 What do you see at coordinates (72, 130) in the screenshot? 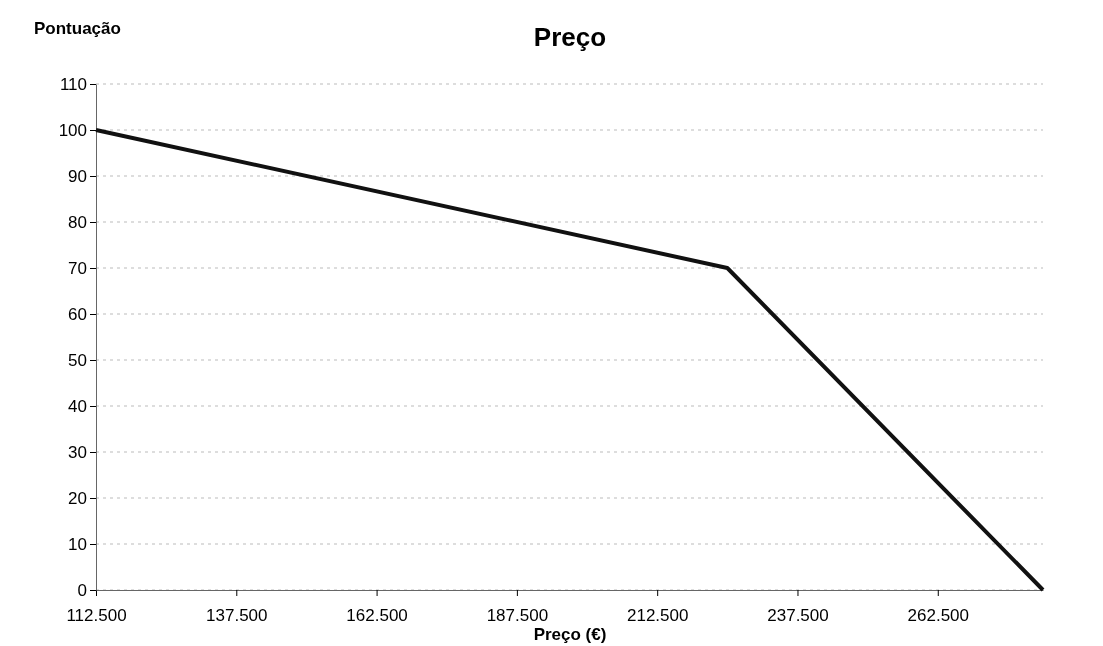
I see `y-tick-label: 100` at bounding box center [72, 130].